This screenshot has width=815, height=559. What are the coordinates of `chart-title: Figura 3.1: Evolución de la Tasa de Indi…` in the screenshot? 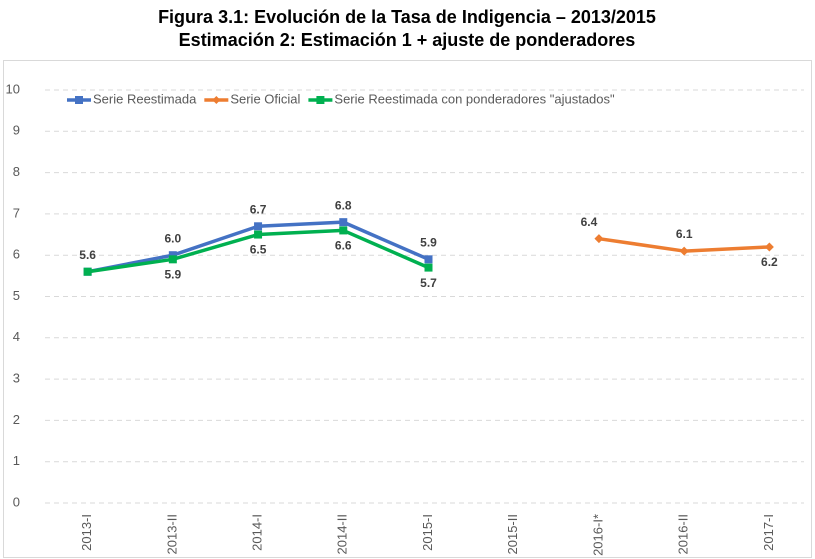 It's located at (407, 17).